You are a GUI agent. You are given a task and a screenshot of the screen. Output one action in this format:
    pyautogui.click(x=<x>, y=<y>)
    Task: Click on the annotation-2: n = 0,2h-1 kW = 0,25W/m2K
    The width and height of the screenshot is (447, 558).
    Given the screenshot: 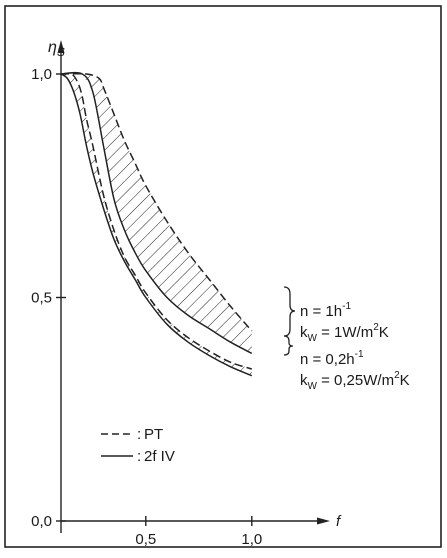 What is the action you would take?
    pyautogui.click(x=355, y=370)
    